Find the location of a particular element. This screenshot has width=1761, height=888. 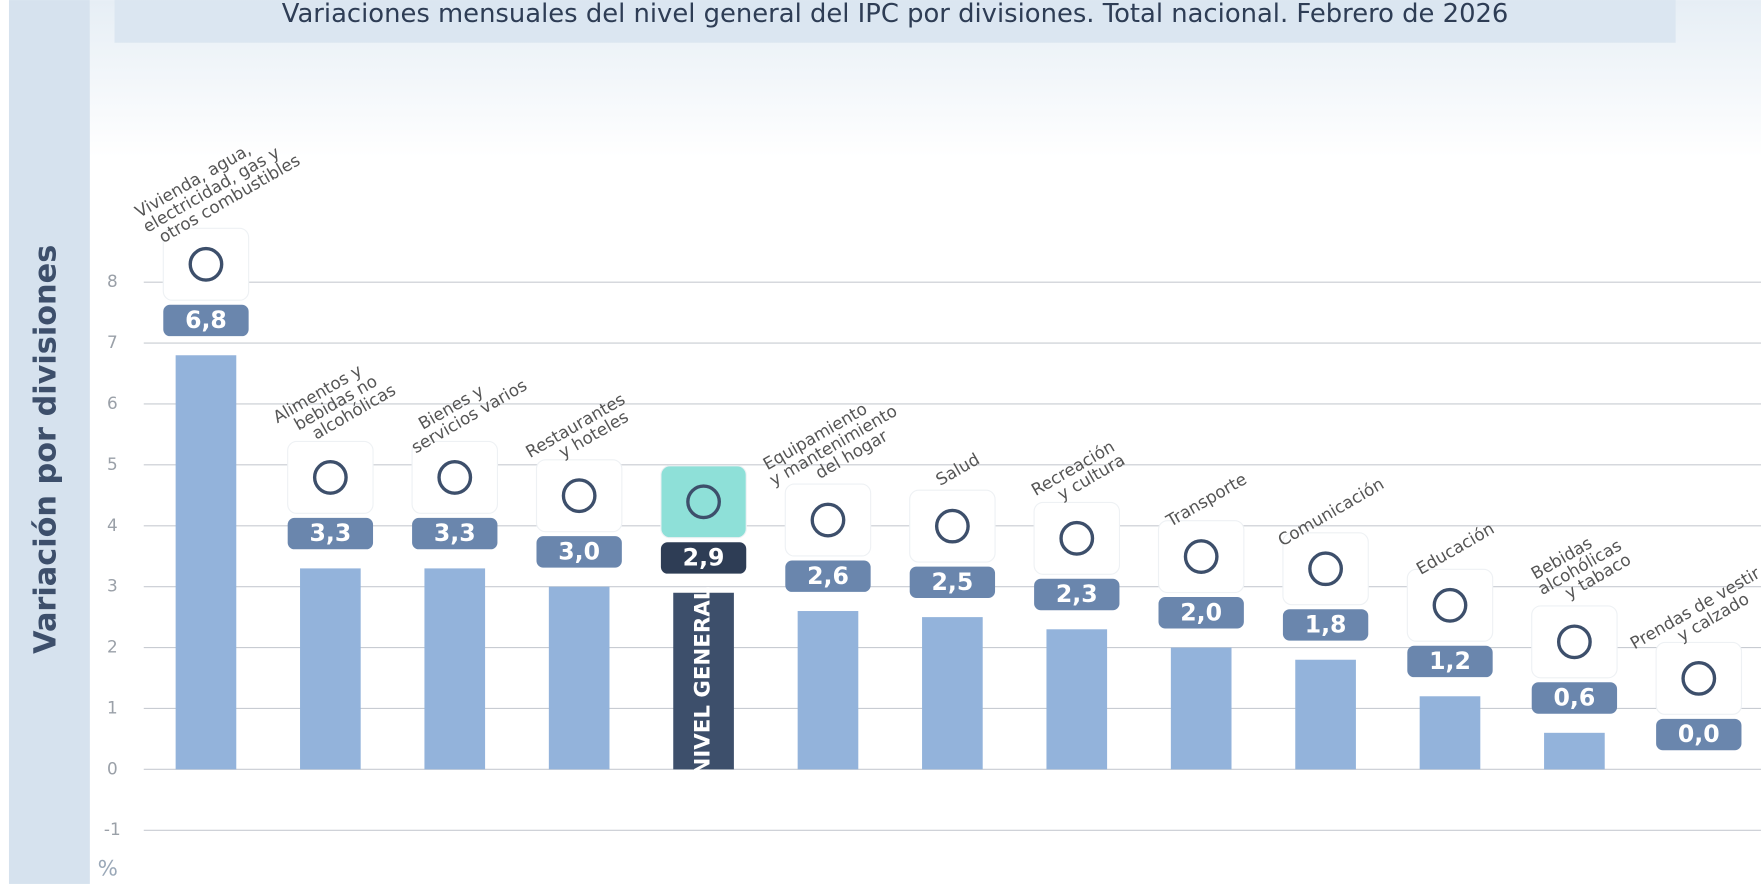

y-tick-label: -1 is located at coordinates (112, 829).